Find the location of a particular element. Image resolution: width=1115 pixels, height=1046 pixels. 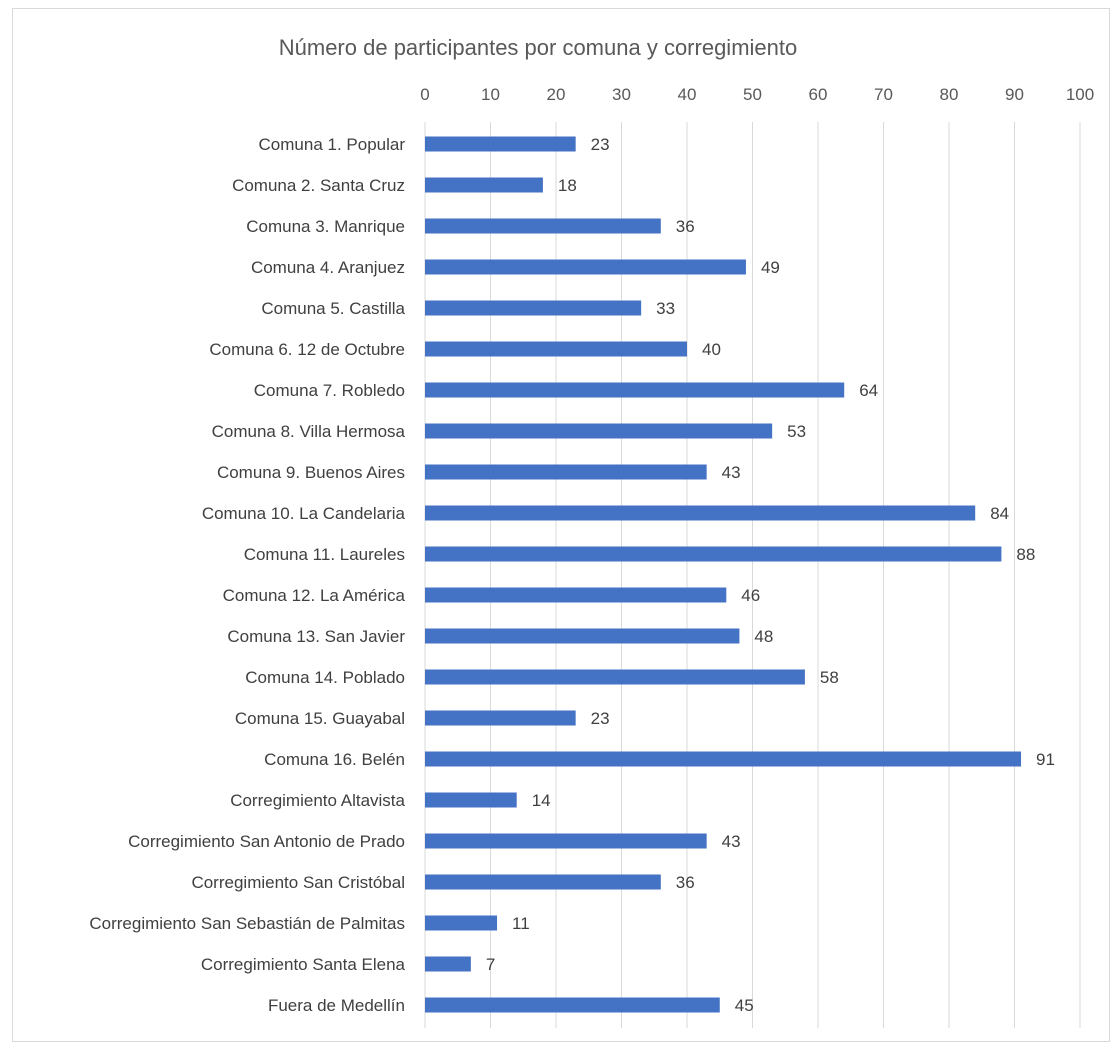

category-label: Corregimiento San Sebastián de Palmitas is located at coordinates (247, 923).